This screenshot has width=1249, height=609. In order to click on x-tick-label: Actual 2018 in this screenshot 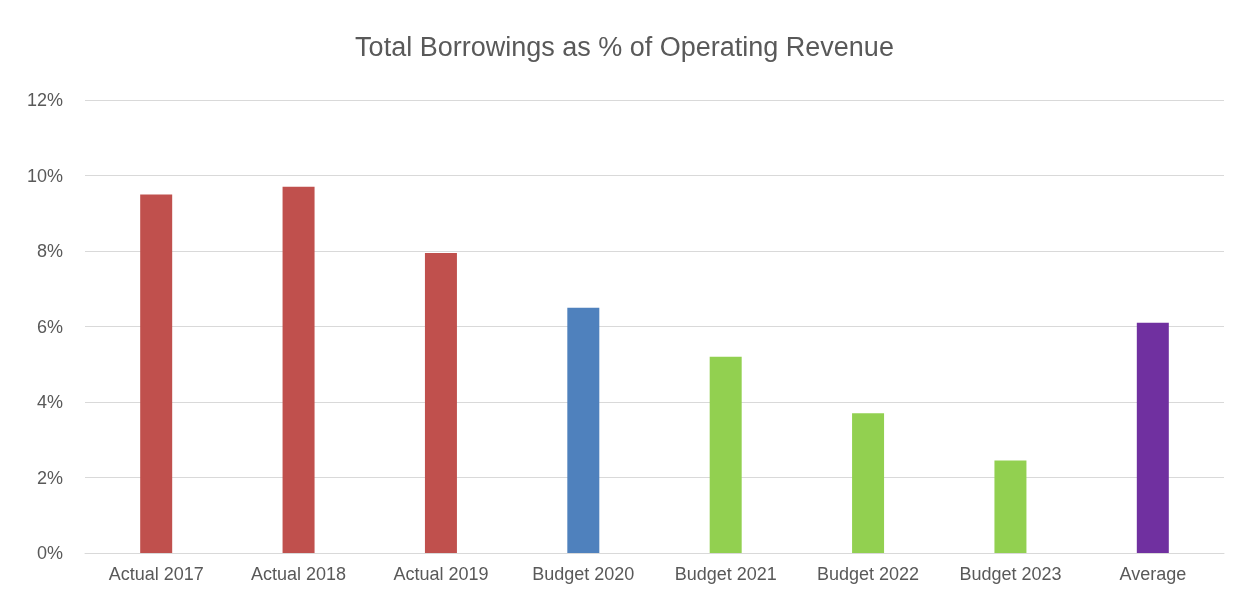, I will do `click(299, 574)`.